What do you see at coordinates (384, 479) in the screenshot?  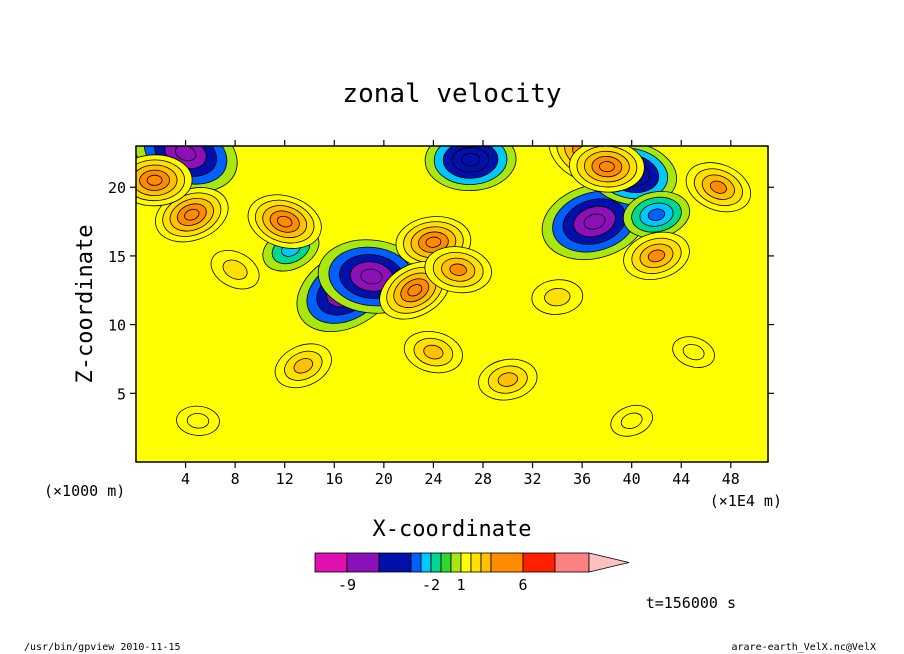 I see `x-tick-label: 20` at bounding box center [384, 479].